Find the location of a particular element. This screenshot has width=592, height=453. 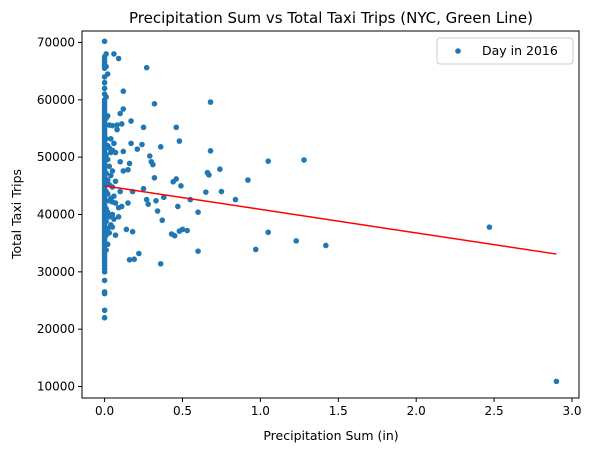

x-axis-ticks: 0.0 0.5 1.0 1.5 2.0 2.5 3.0 is located at coordinates (338, 408).